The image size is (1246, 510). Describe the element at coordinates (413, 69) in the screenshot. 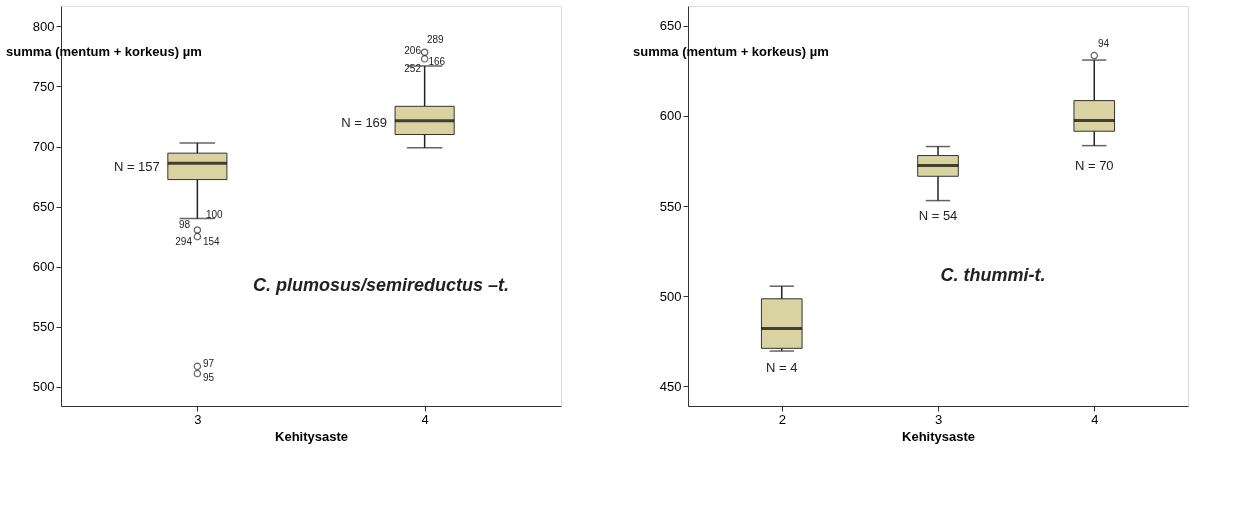

I see `annotation: 252` at that location.